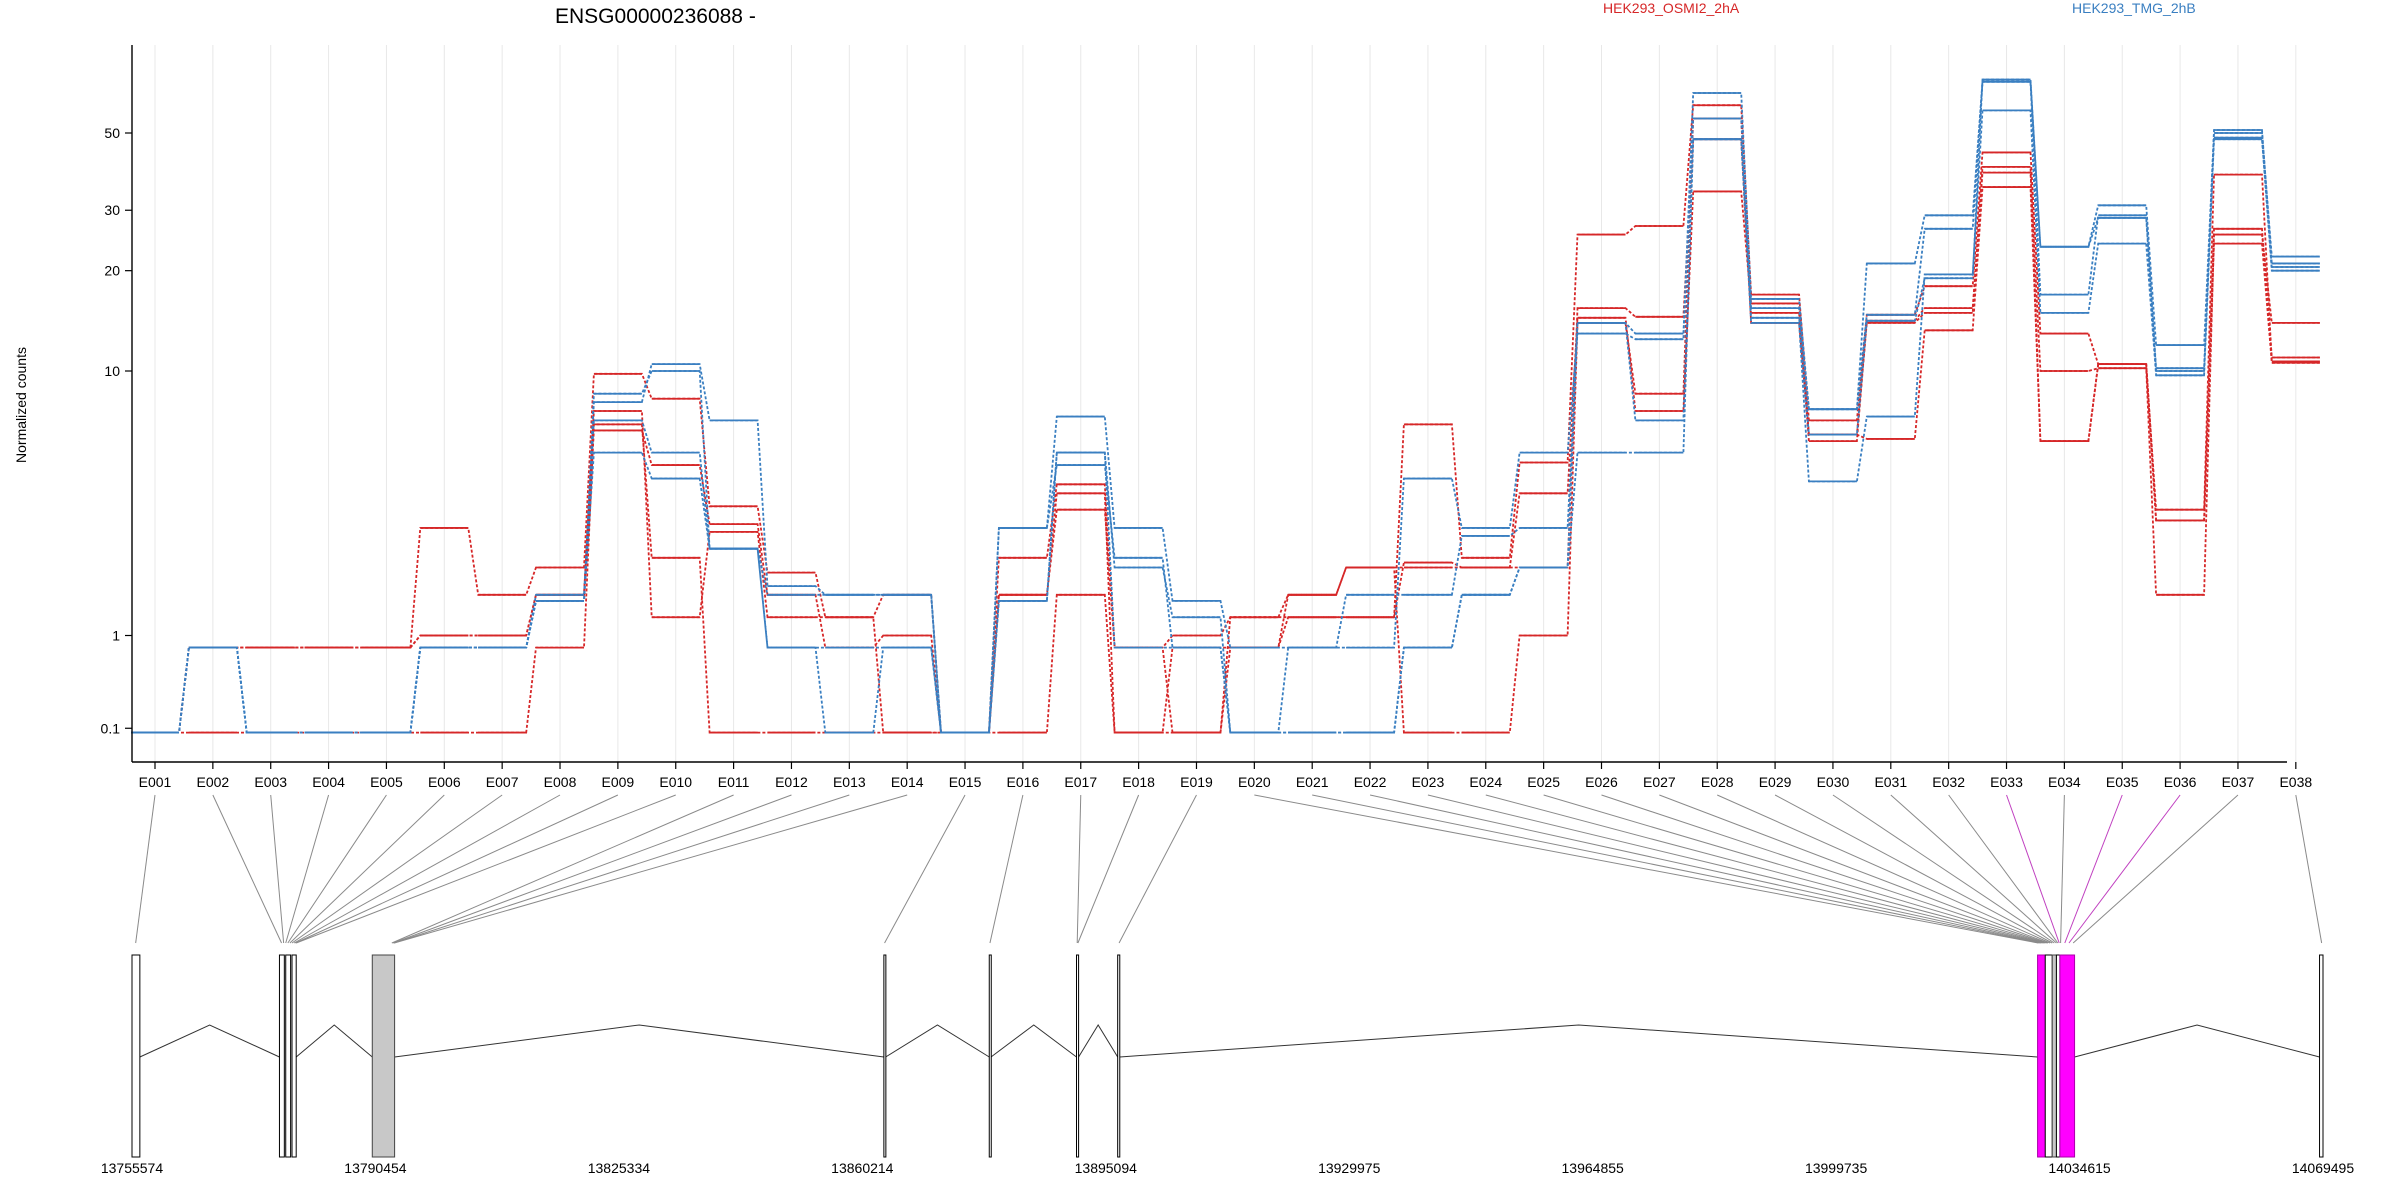 The height and width of the screenshot is (1200, 2400). Describe the element at coordinates (2309, 869) in the screenshot. I see `connector-E038` at that location.